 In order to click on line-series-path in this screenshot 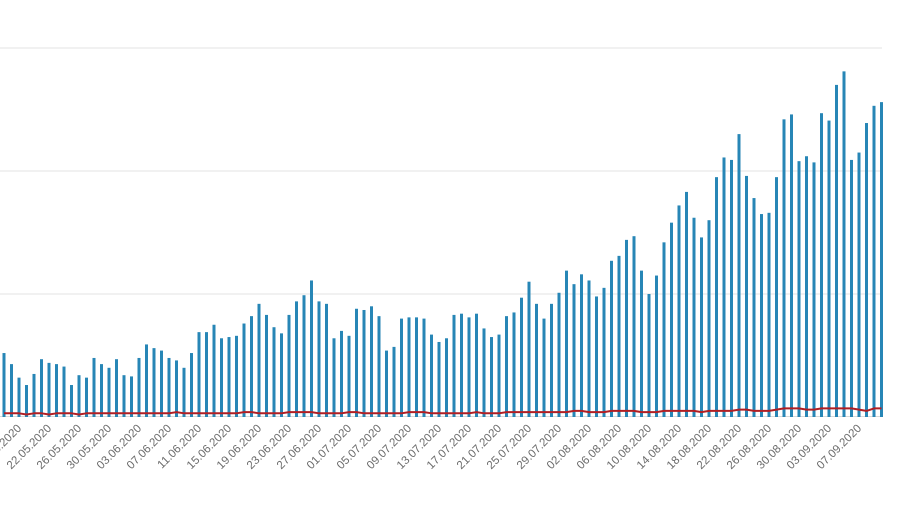, I will do `click(443, 411)`.